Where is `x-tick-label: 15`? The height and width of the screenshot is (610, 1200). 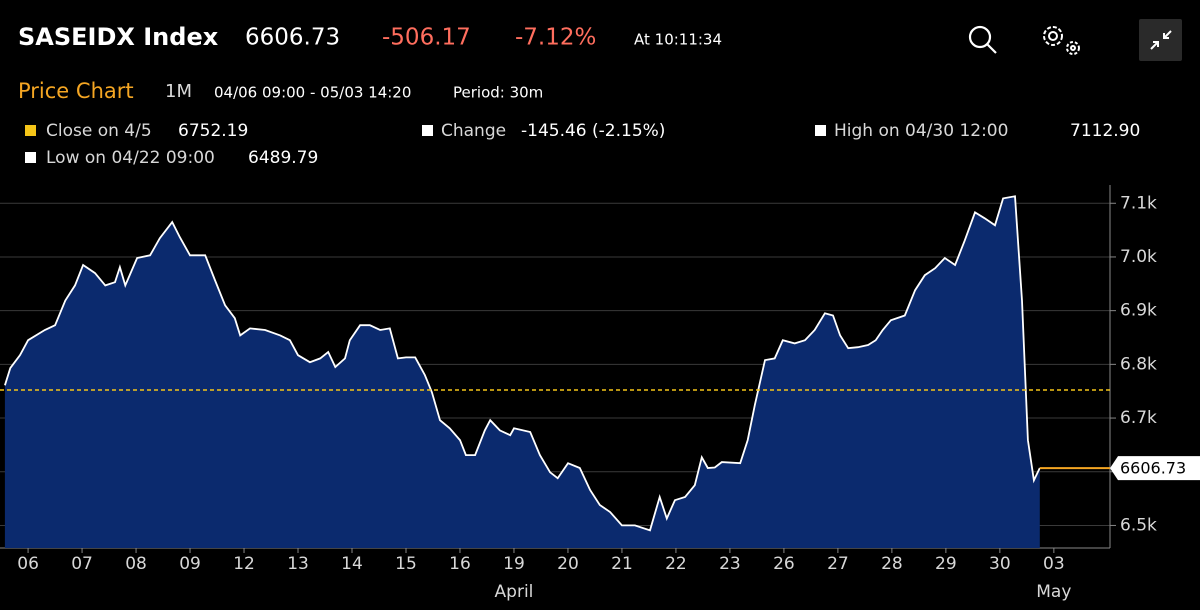 x-tick-label: 15 is located at coordinates (406, 564).